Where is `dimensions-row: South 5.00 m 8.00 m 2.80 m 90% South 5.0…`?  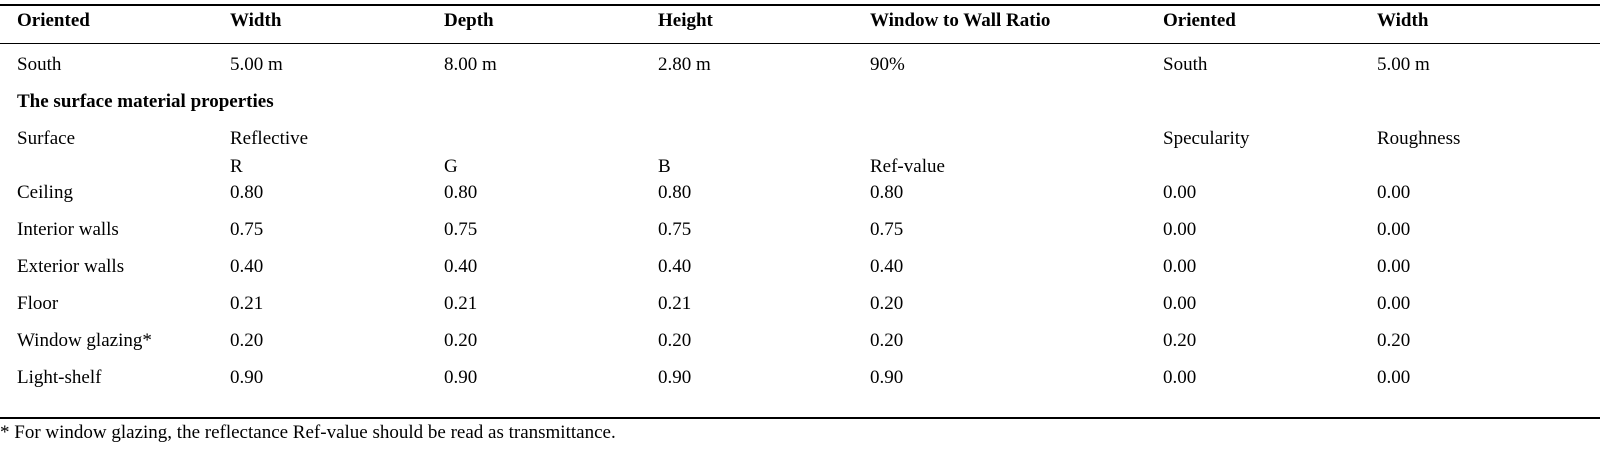 dimensions-row: South 5.00 m 8.00 m 2.80 m 90% South 5.0… is located at coordinates (800, 65).